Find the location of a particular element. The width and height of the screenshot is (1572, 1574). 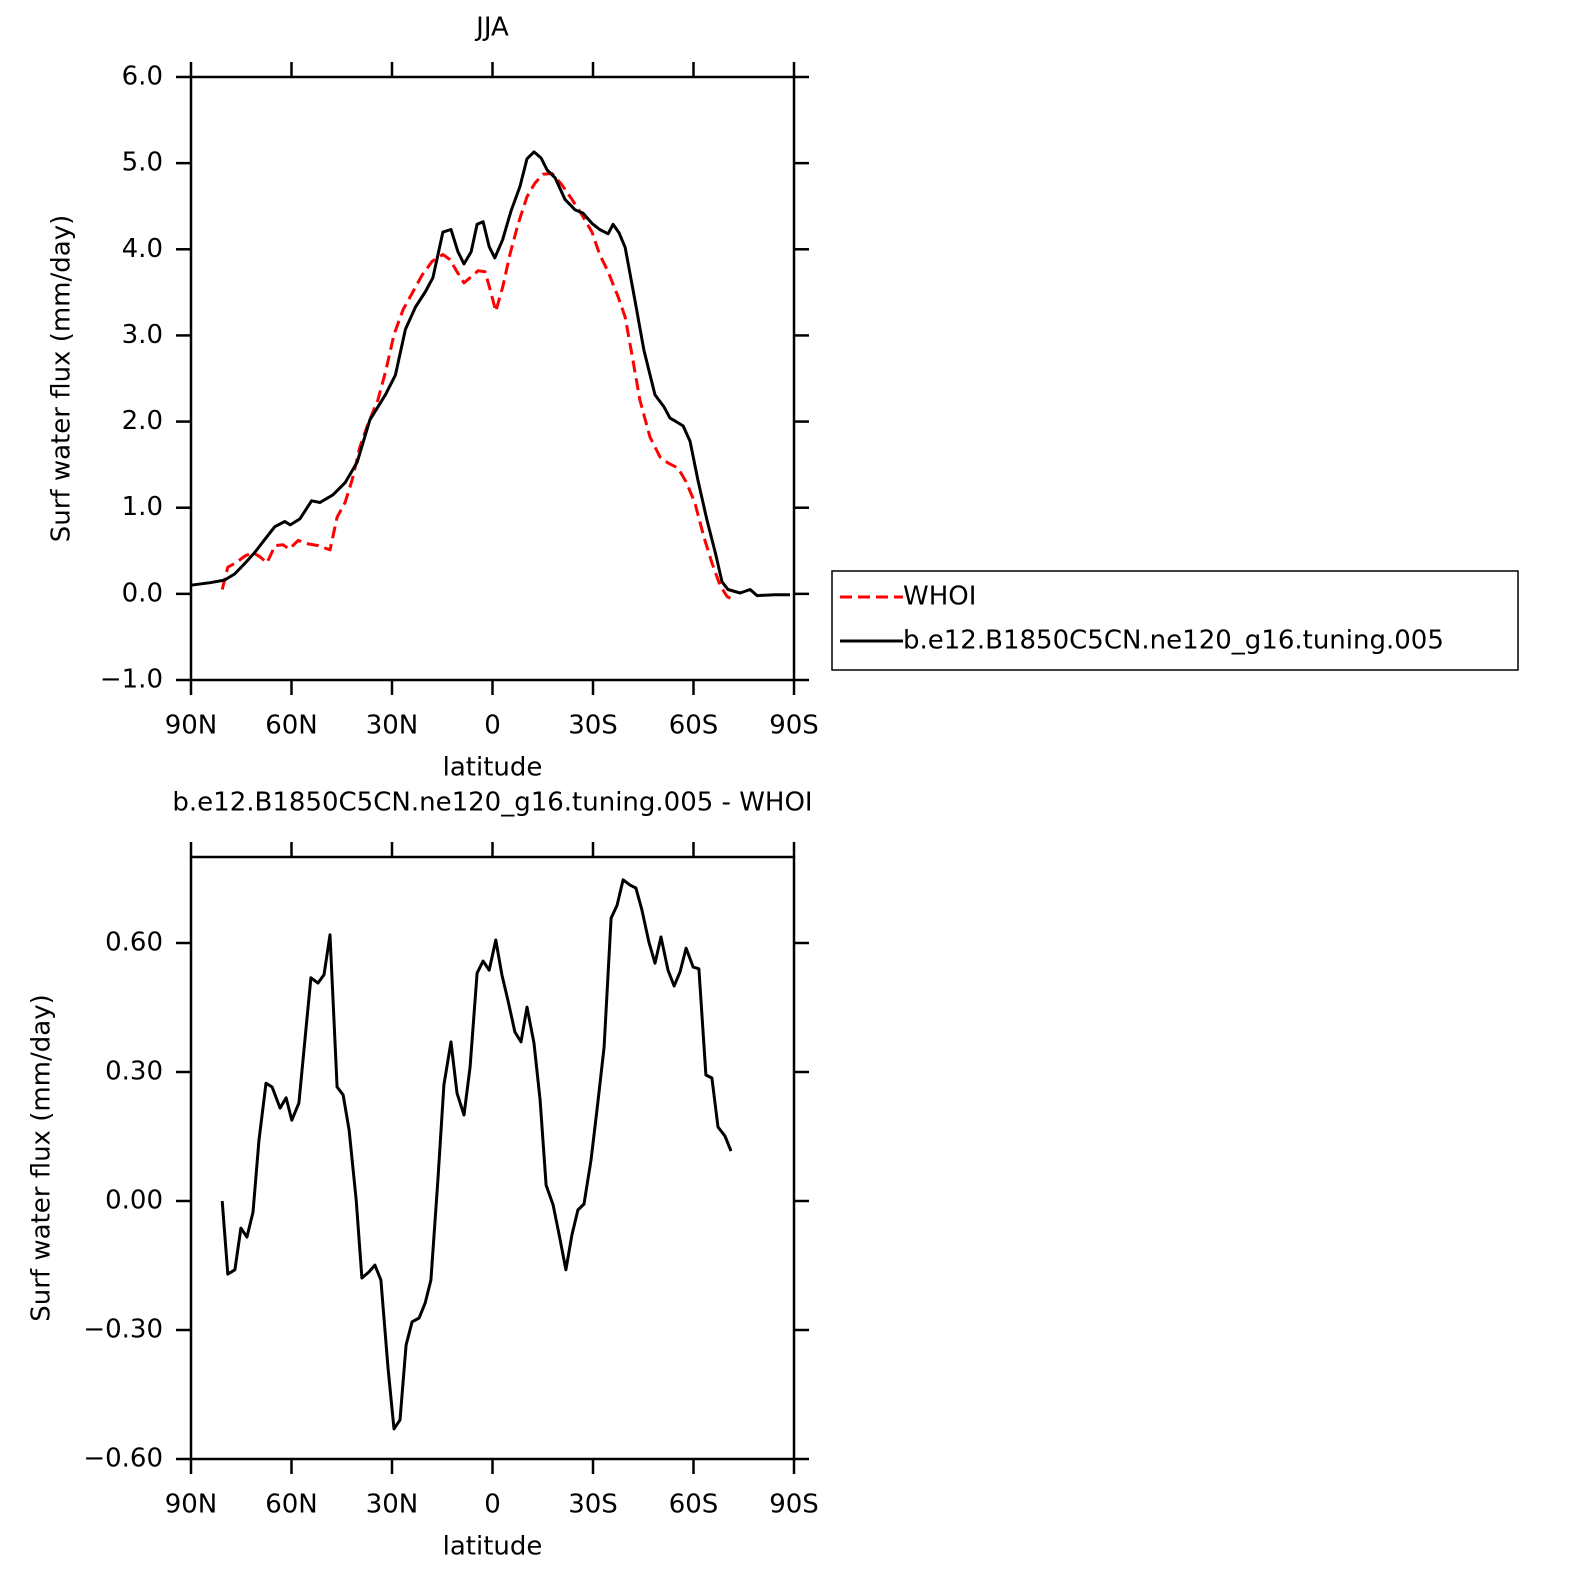

y-tick-label: −0.60 is located at coordinates (123, 1459).